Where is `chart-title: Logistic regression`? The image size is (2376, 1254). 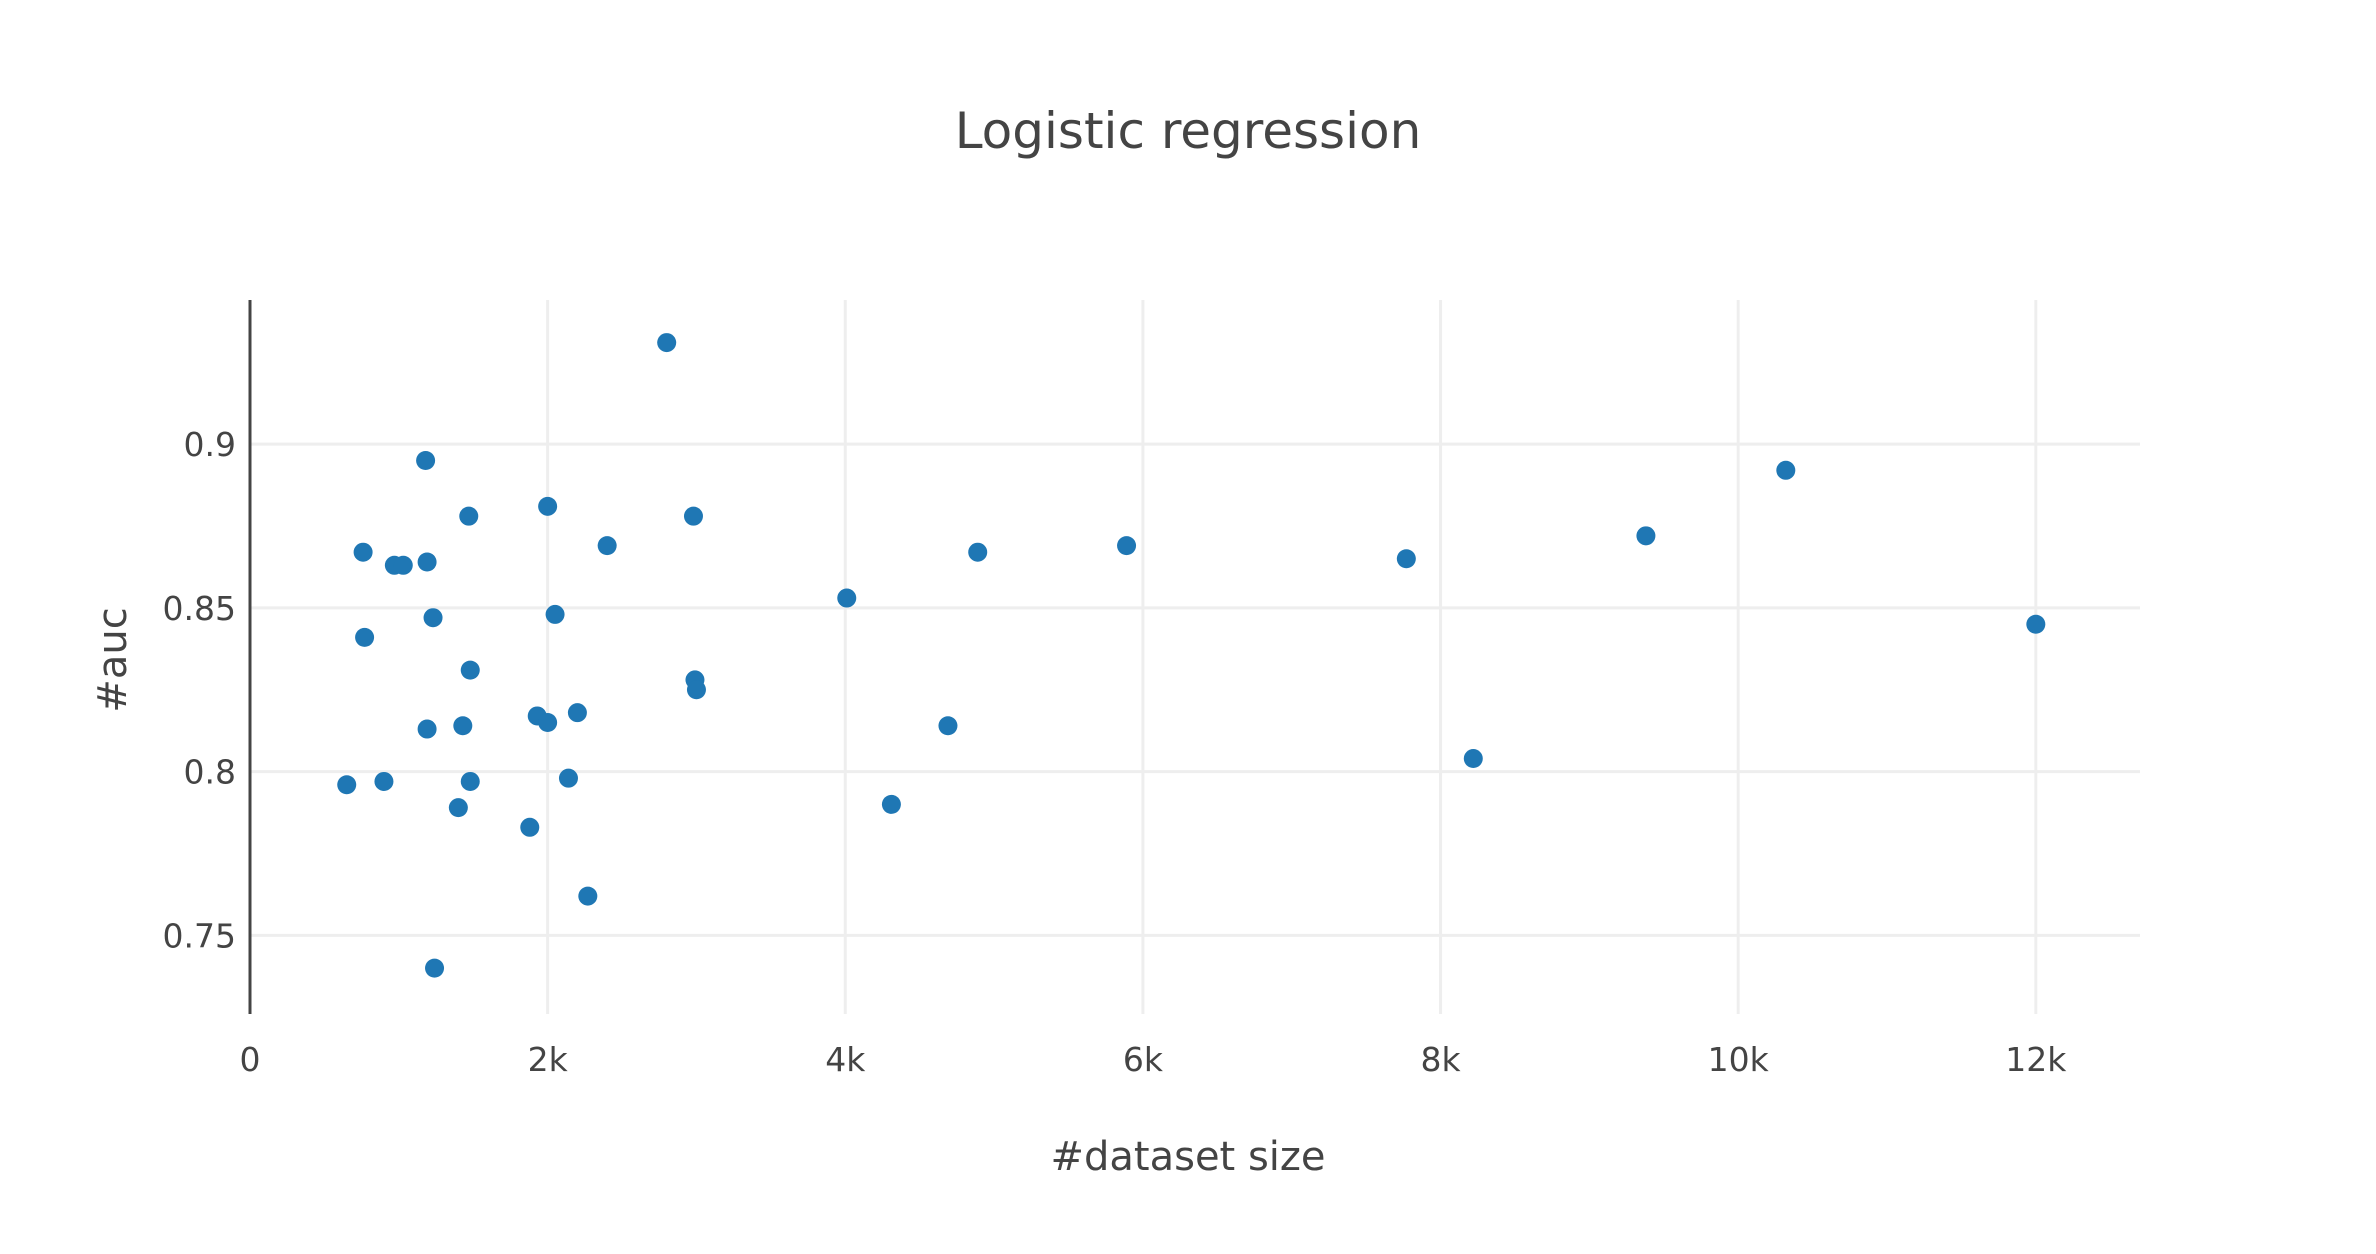 chart-title: Logistic regression is located at coordinates (1188, 131).